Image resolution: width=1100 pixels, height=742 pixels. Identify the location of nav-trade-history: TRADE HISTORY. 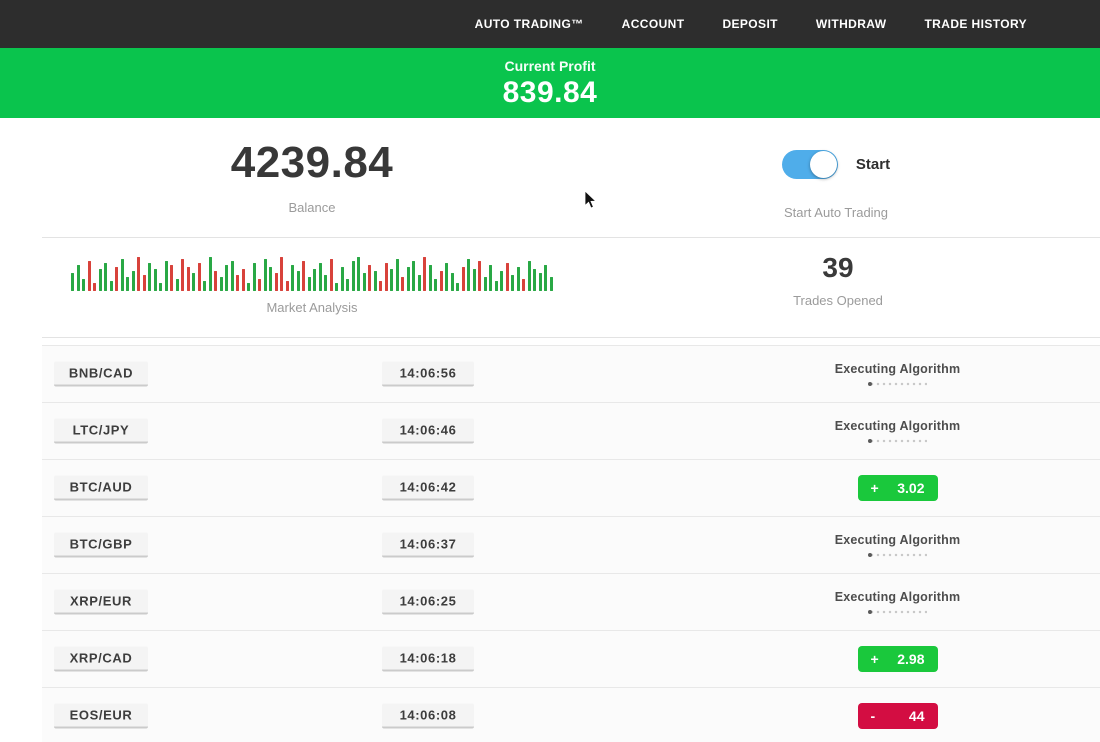
(975, 24).